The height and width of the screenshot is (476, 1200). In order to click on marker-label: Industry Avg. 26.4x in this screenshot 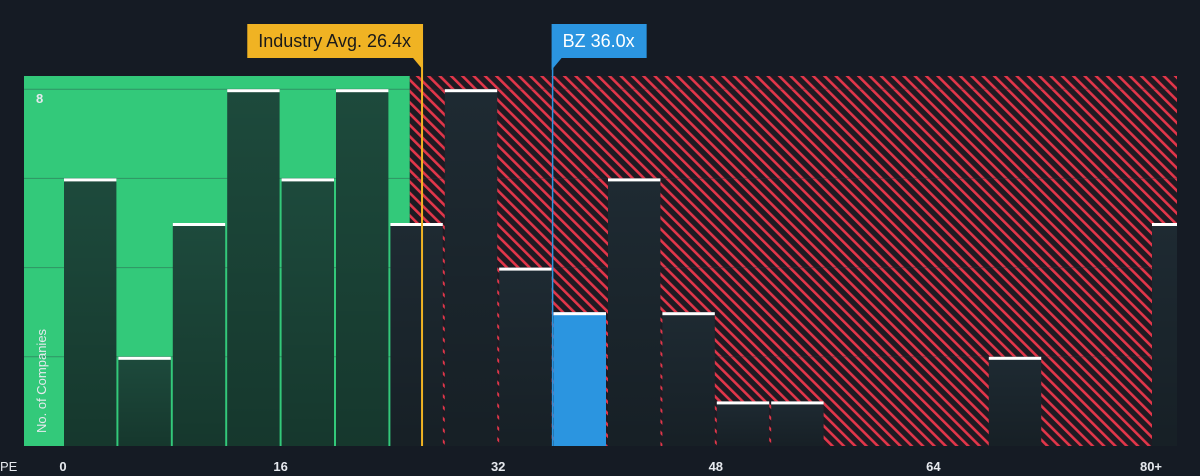, I will do `click(334, 41)`.